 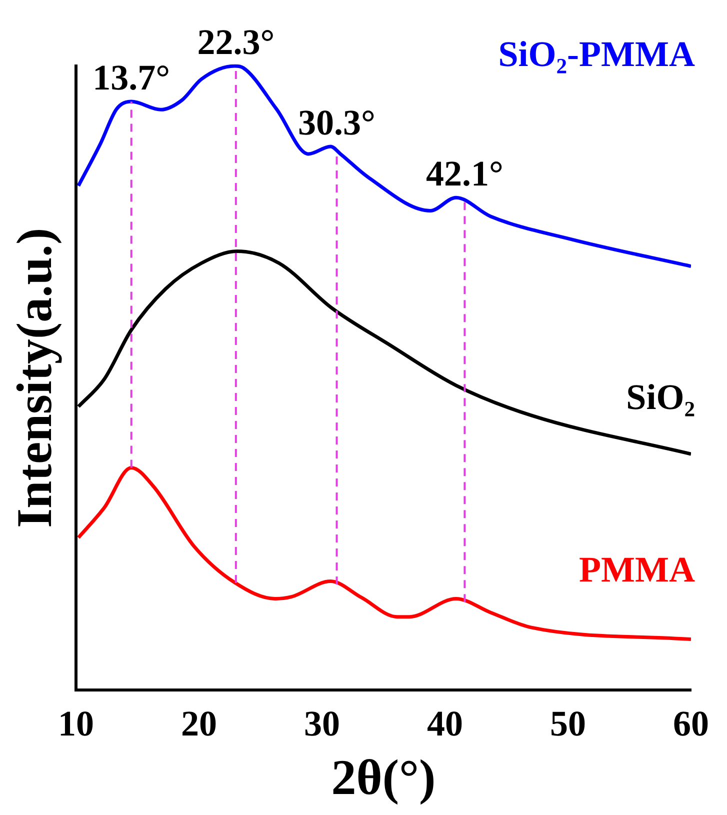 What do you see at coordinates (131, 78) in the screenshot?
I see `annotation: 13.7°` at bounding box center [131, 78].